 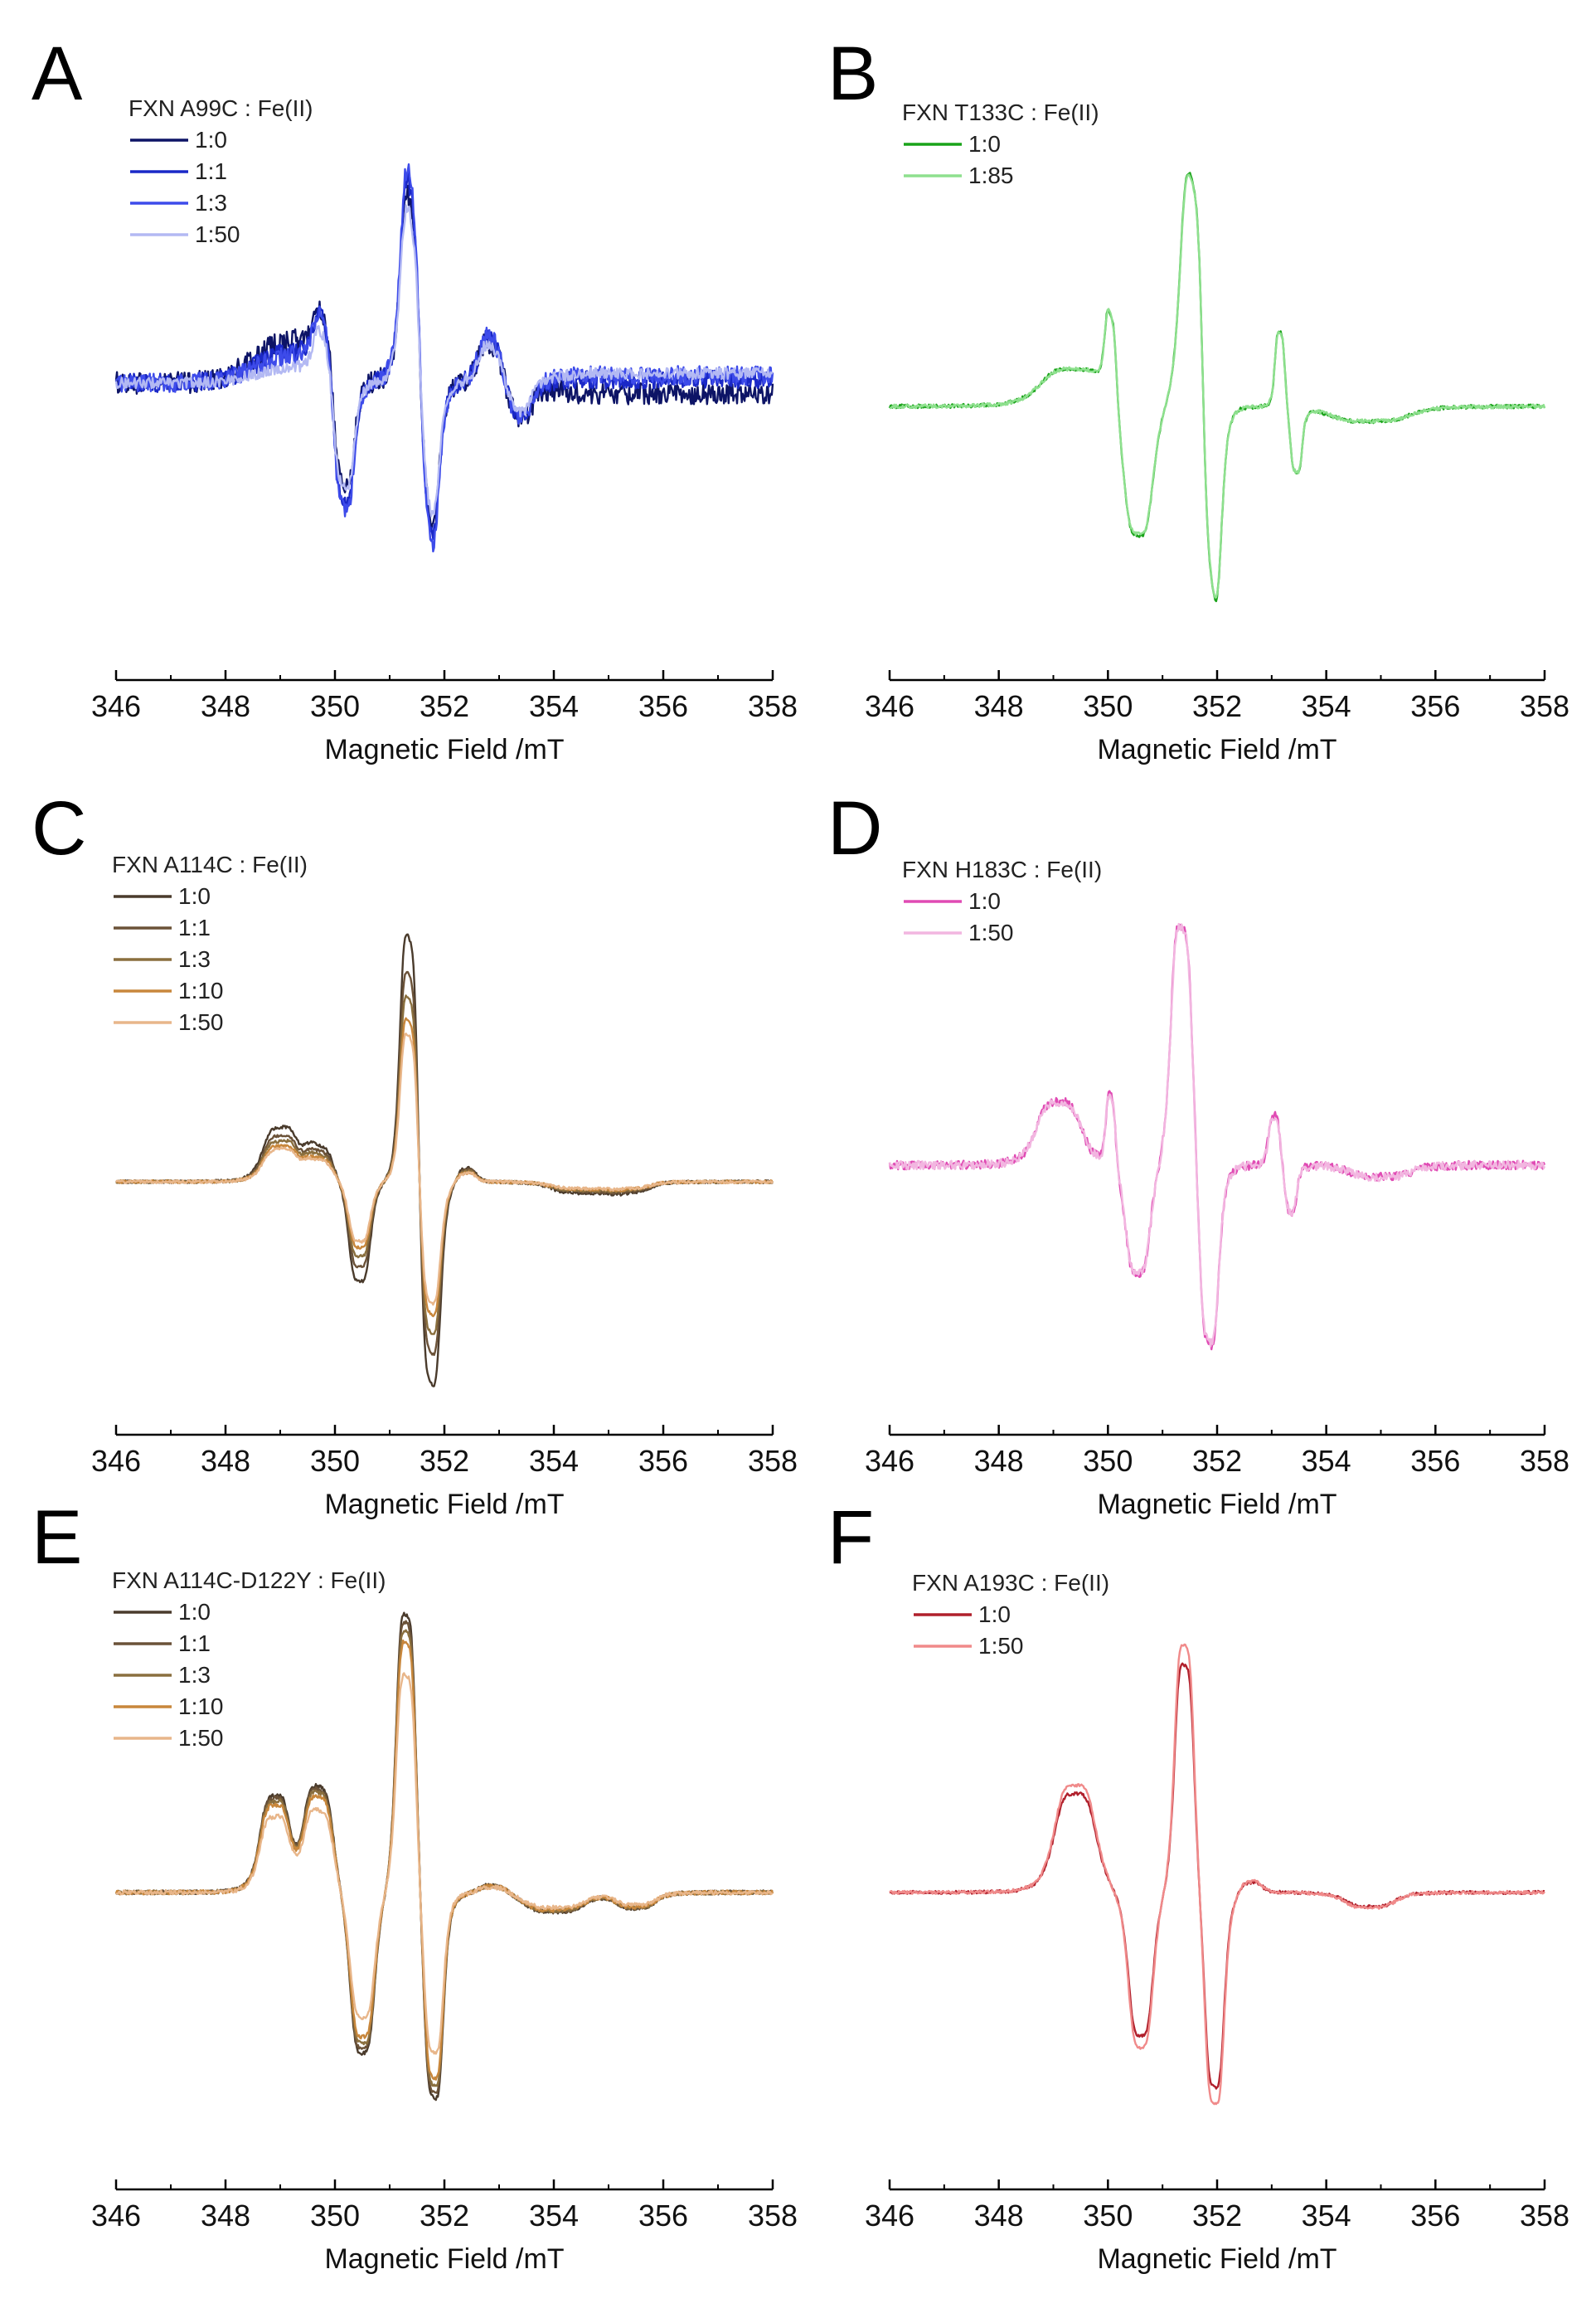 I want to click on legend: FXN A114C : Fe(II) 1:0 1:1 1:3 1:10 1:50, so click(x=210, y=943).